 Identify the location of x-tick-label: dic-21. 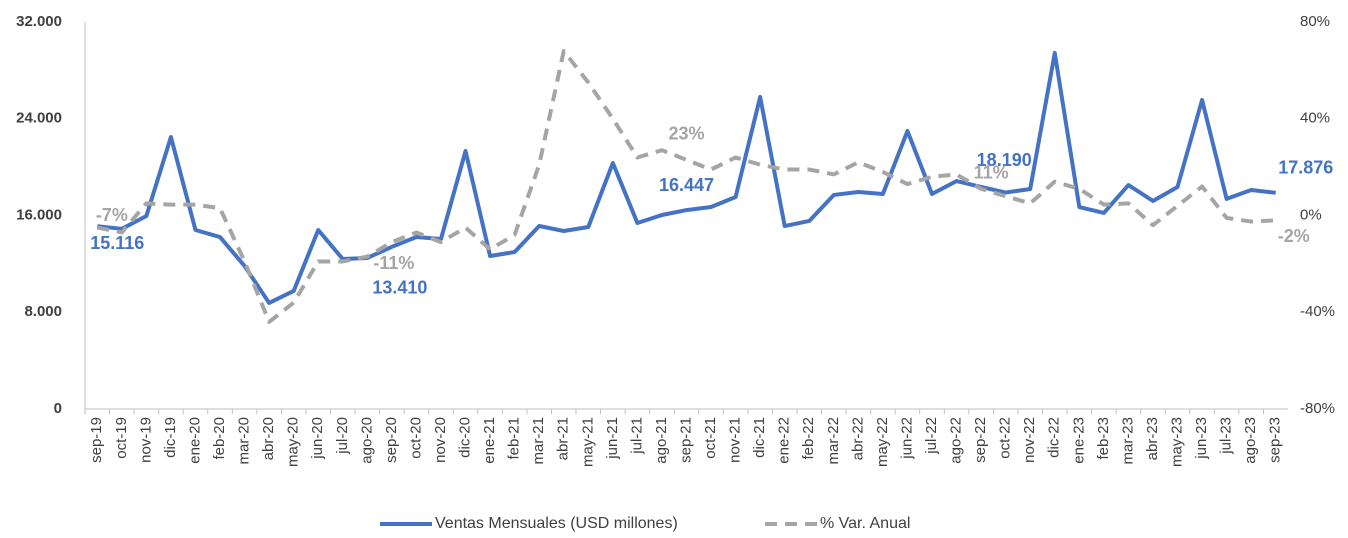
(759, 437).